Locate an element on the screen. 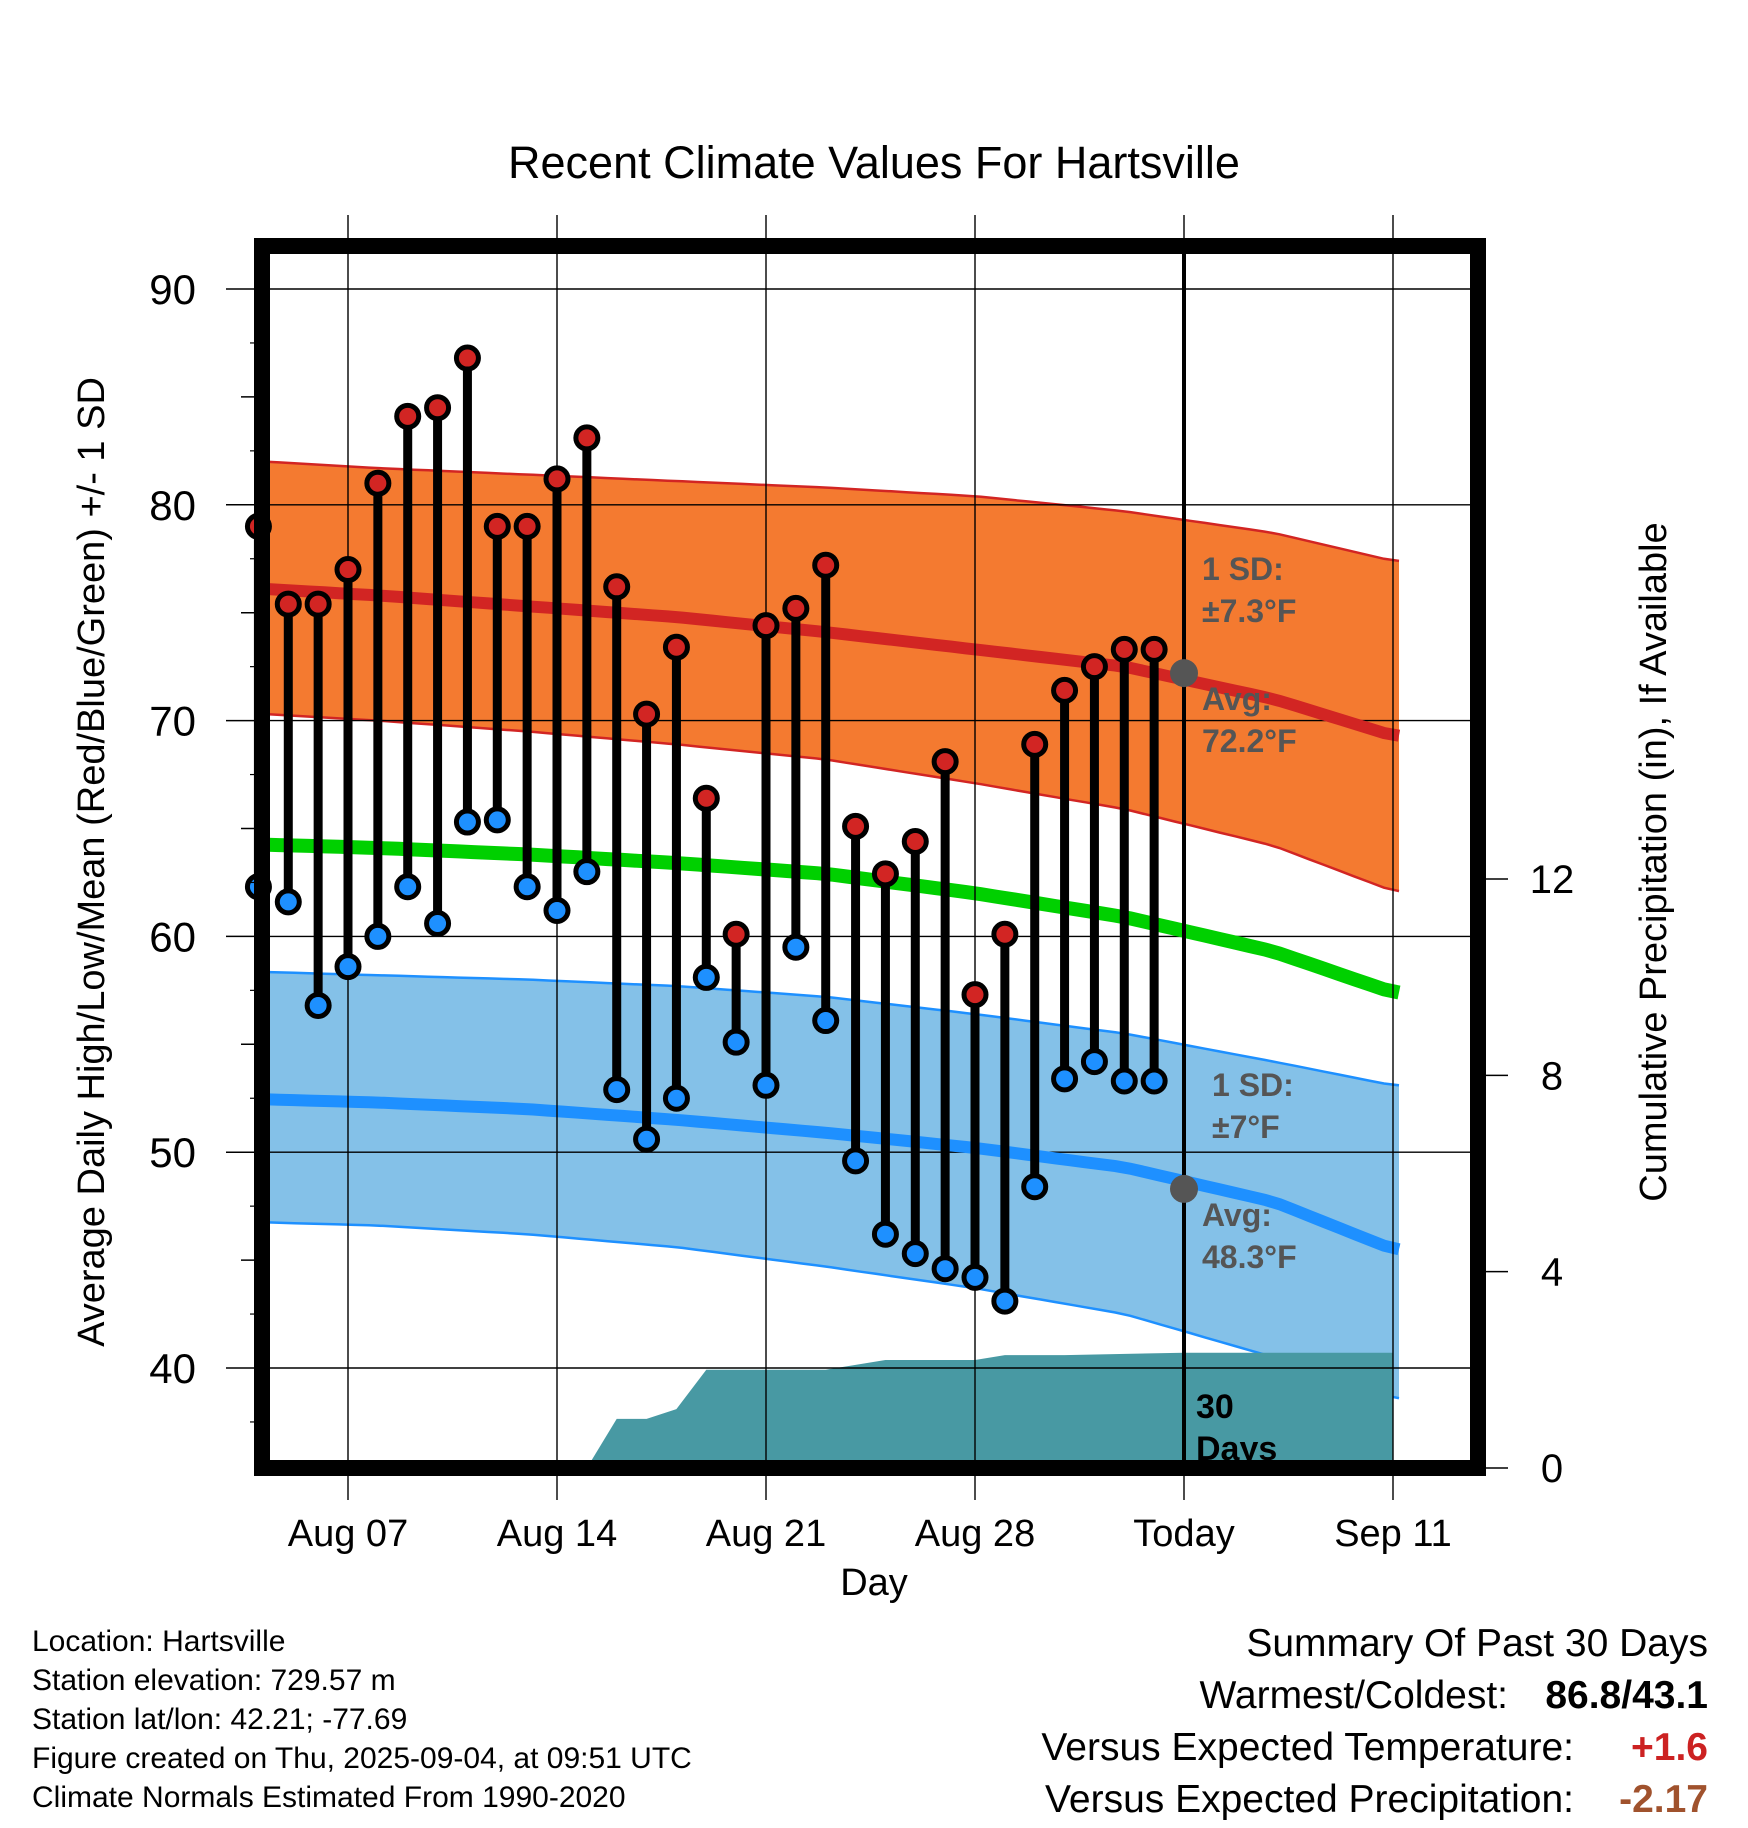 This screenshot has height=1828, width=1748. days-marker-number: 30 is located at coordinates (1215, 1407).